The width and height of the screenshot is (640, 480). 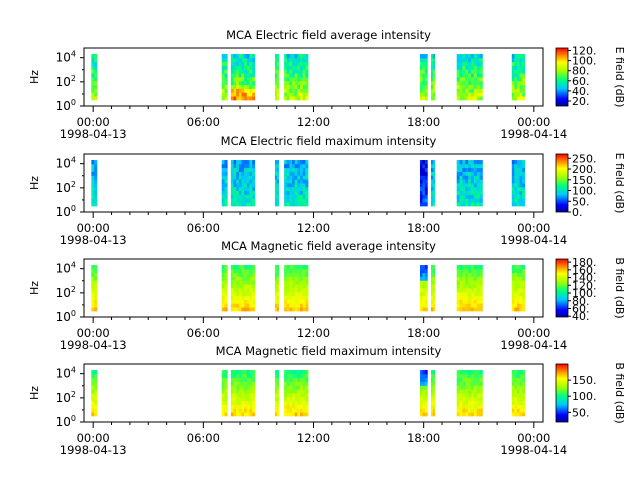 What do you see at coordinates (328, 246) in the screenshot?
I see `panel-title: MCA Magnetic field average intensity` at bounding box center [328, 246].